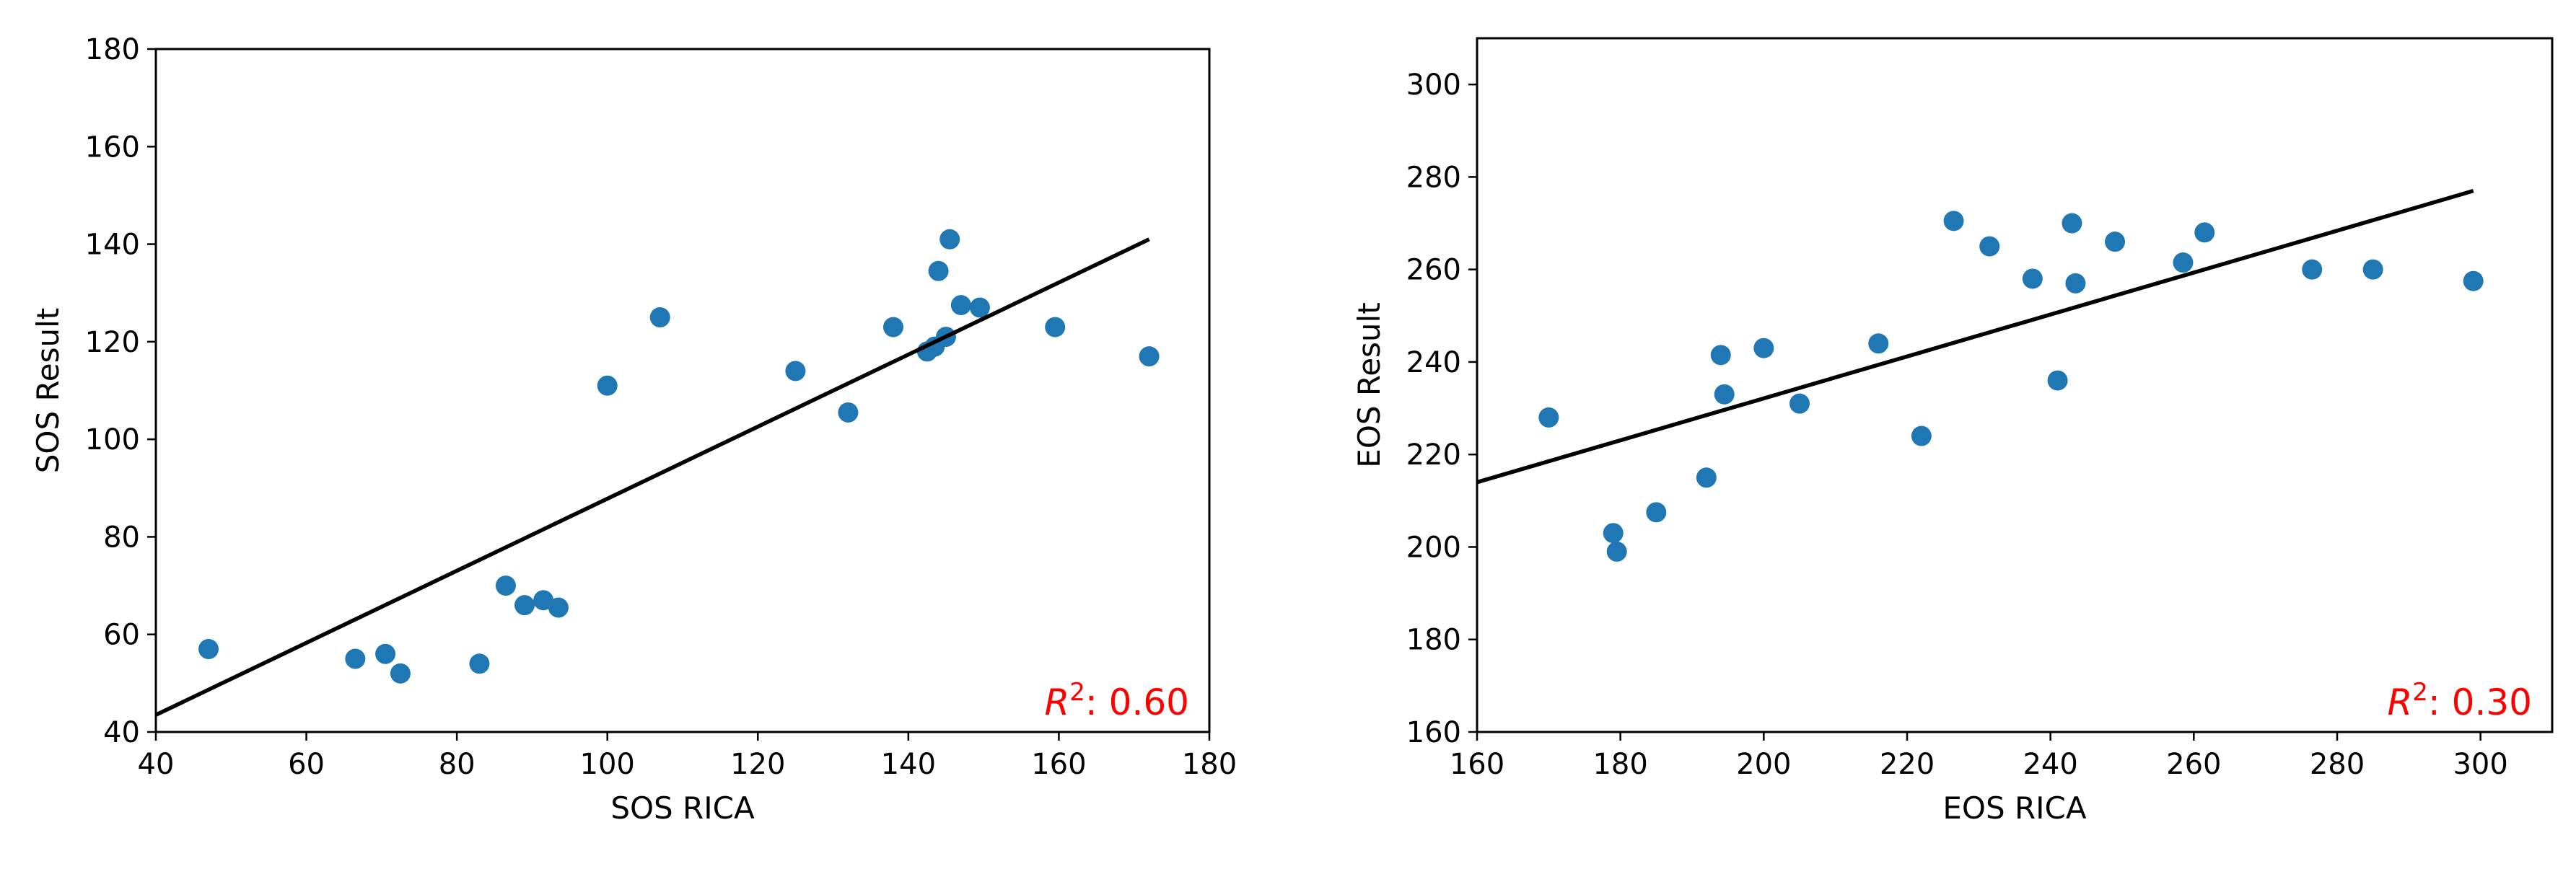  What do you see at coordinates (1077, 692) in the screenshot?
I see `sos-r2-exponent: 2` at bounding box center [1077, 692].